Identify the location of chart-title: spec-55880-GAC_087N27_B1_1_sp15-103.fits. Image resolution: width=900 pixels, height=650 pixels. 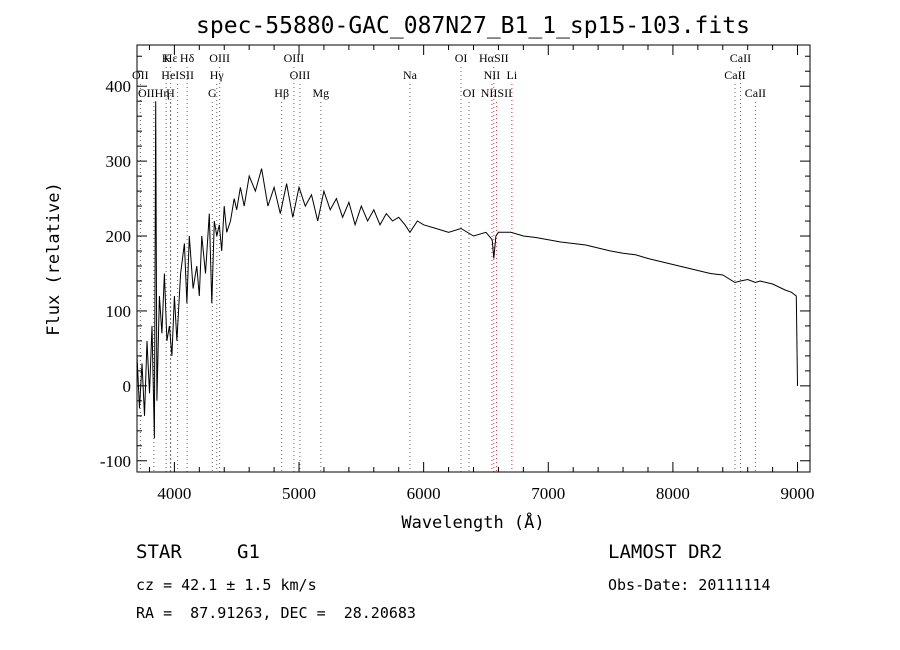
(473, 26).